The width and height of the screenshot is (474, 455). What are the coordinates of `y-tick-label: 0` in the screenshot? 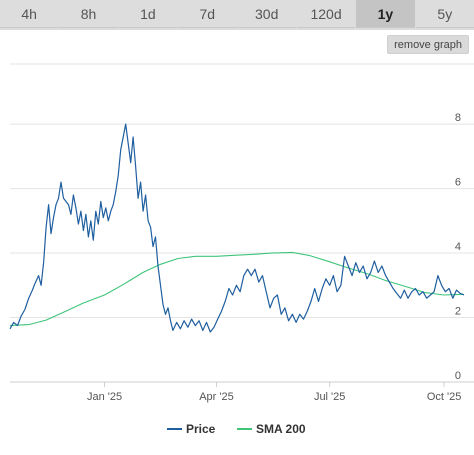 It's located at (458, 376).